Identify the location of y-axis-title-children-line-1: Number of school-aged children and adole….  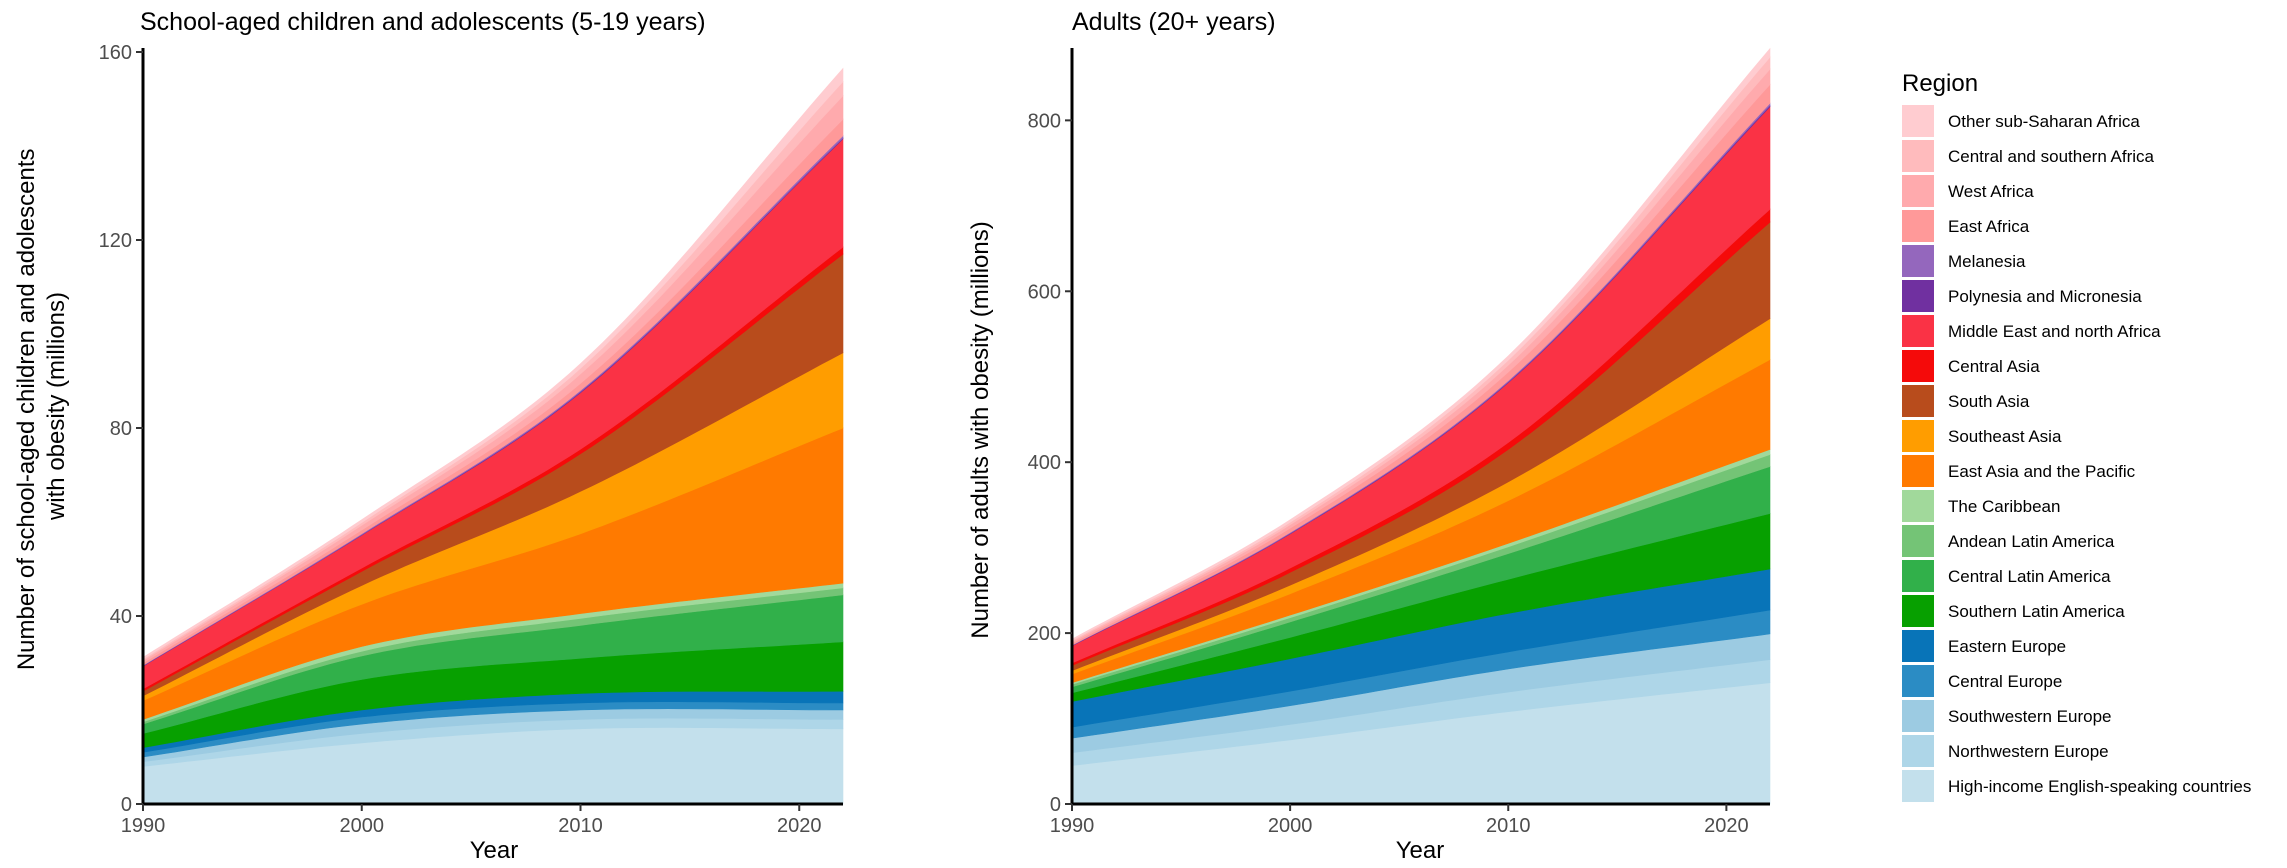
(26, 410).